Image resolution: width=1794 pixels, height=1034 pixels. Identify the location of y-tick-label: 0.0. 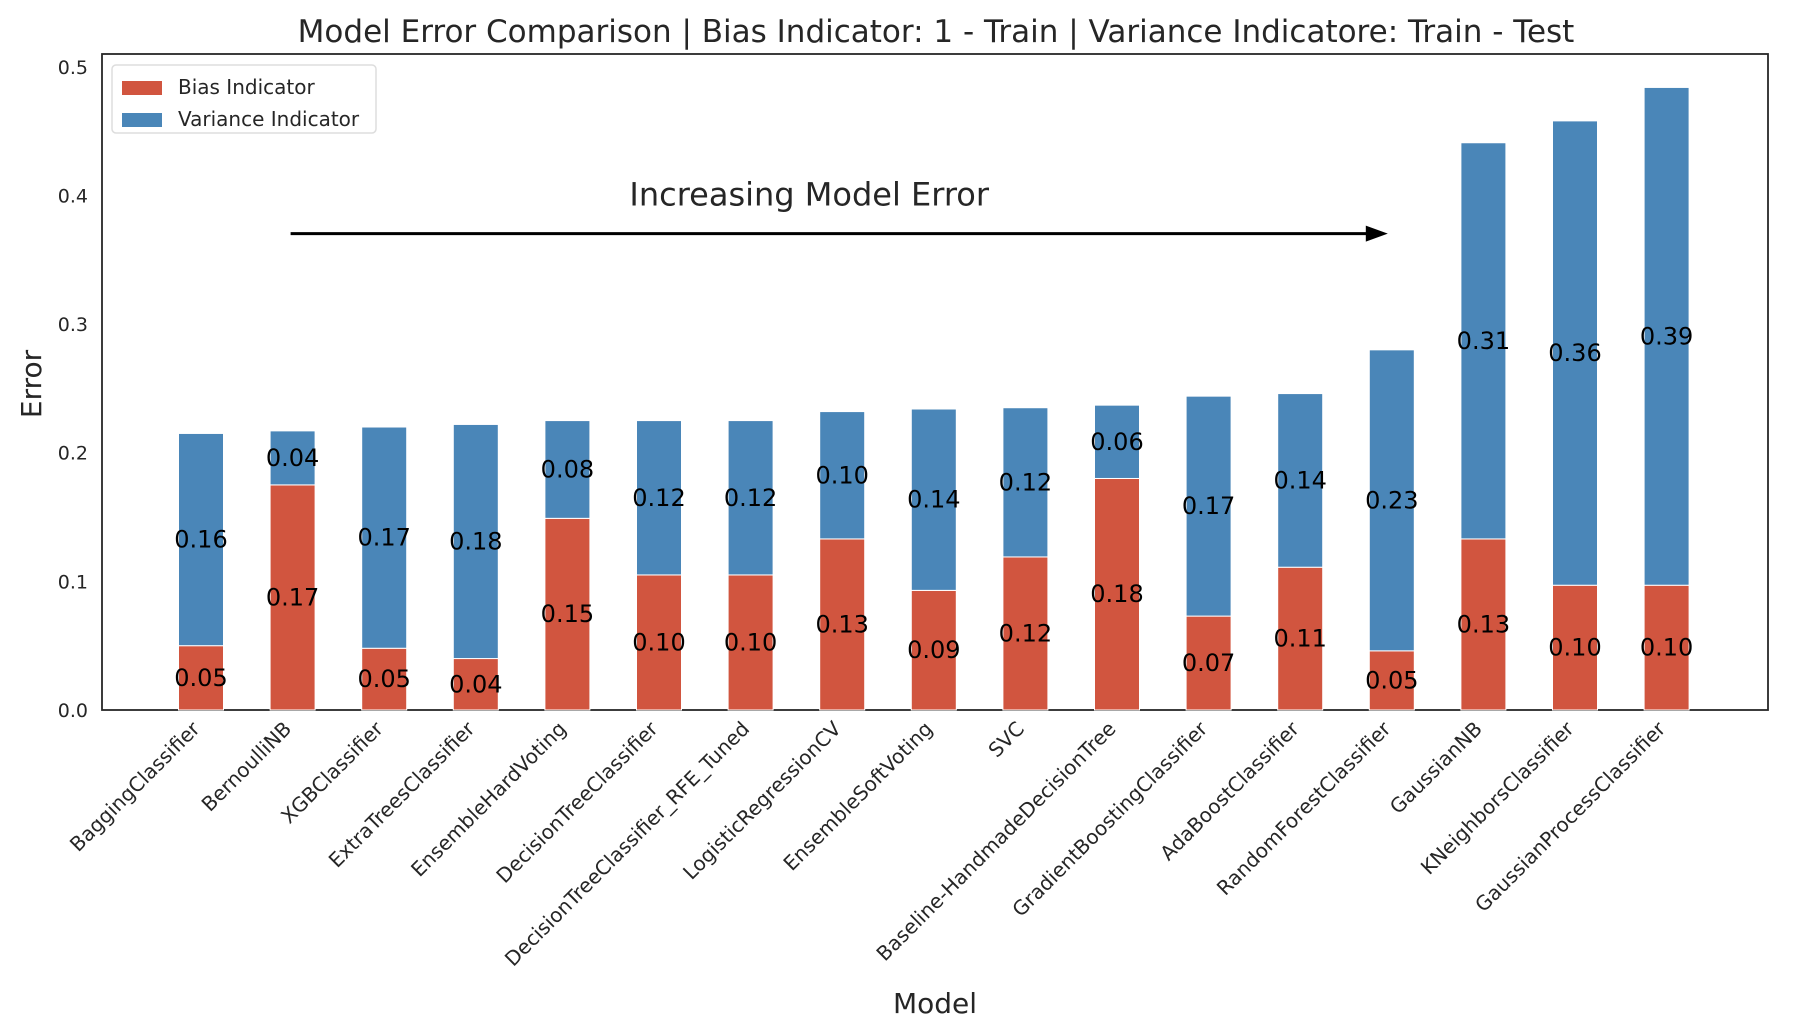
(73, 711).